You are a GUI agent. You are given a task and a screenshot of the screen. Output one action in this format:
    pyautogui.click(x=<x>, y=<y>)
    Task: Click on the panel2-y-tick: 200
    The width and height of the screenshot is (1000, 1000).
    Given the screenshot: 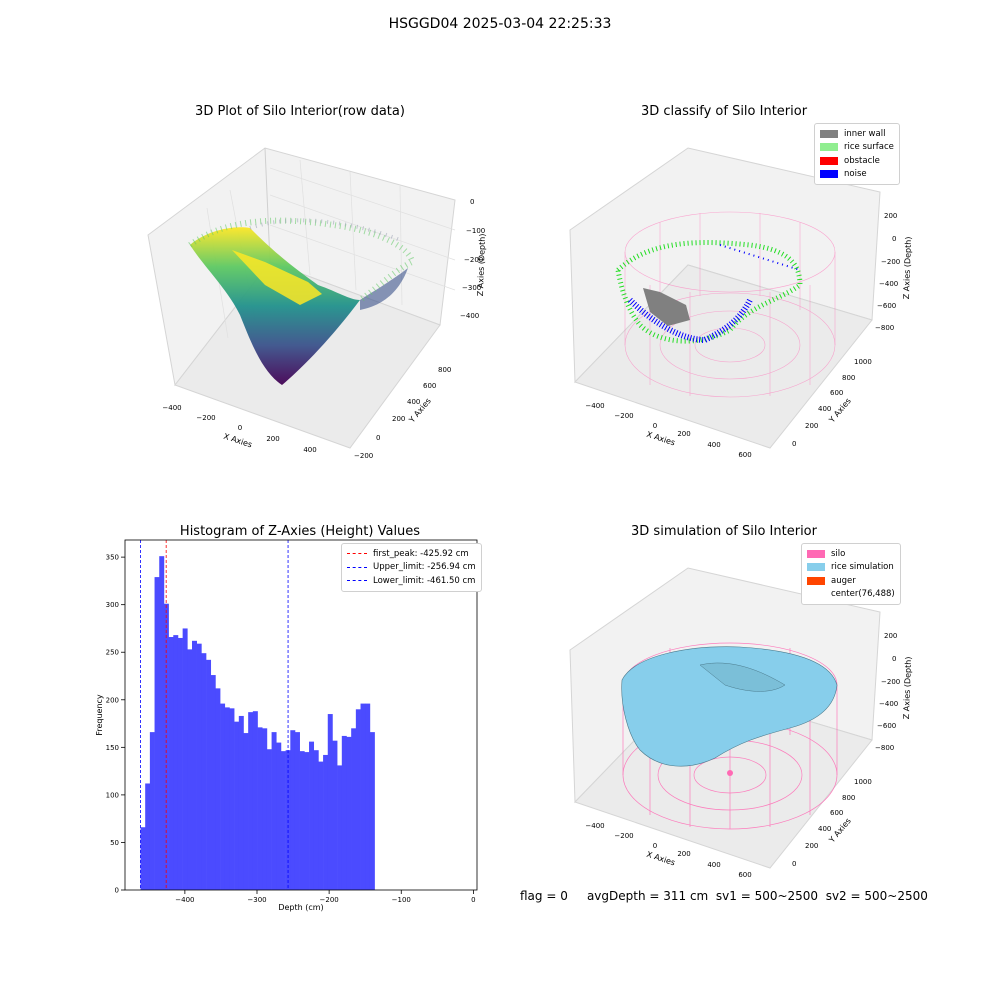 What is the action you would take?
    pyautogui.click(x=811, y=426)
    